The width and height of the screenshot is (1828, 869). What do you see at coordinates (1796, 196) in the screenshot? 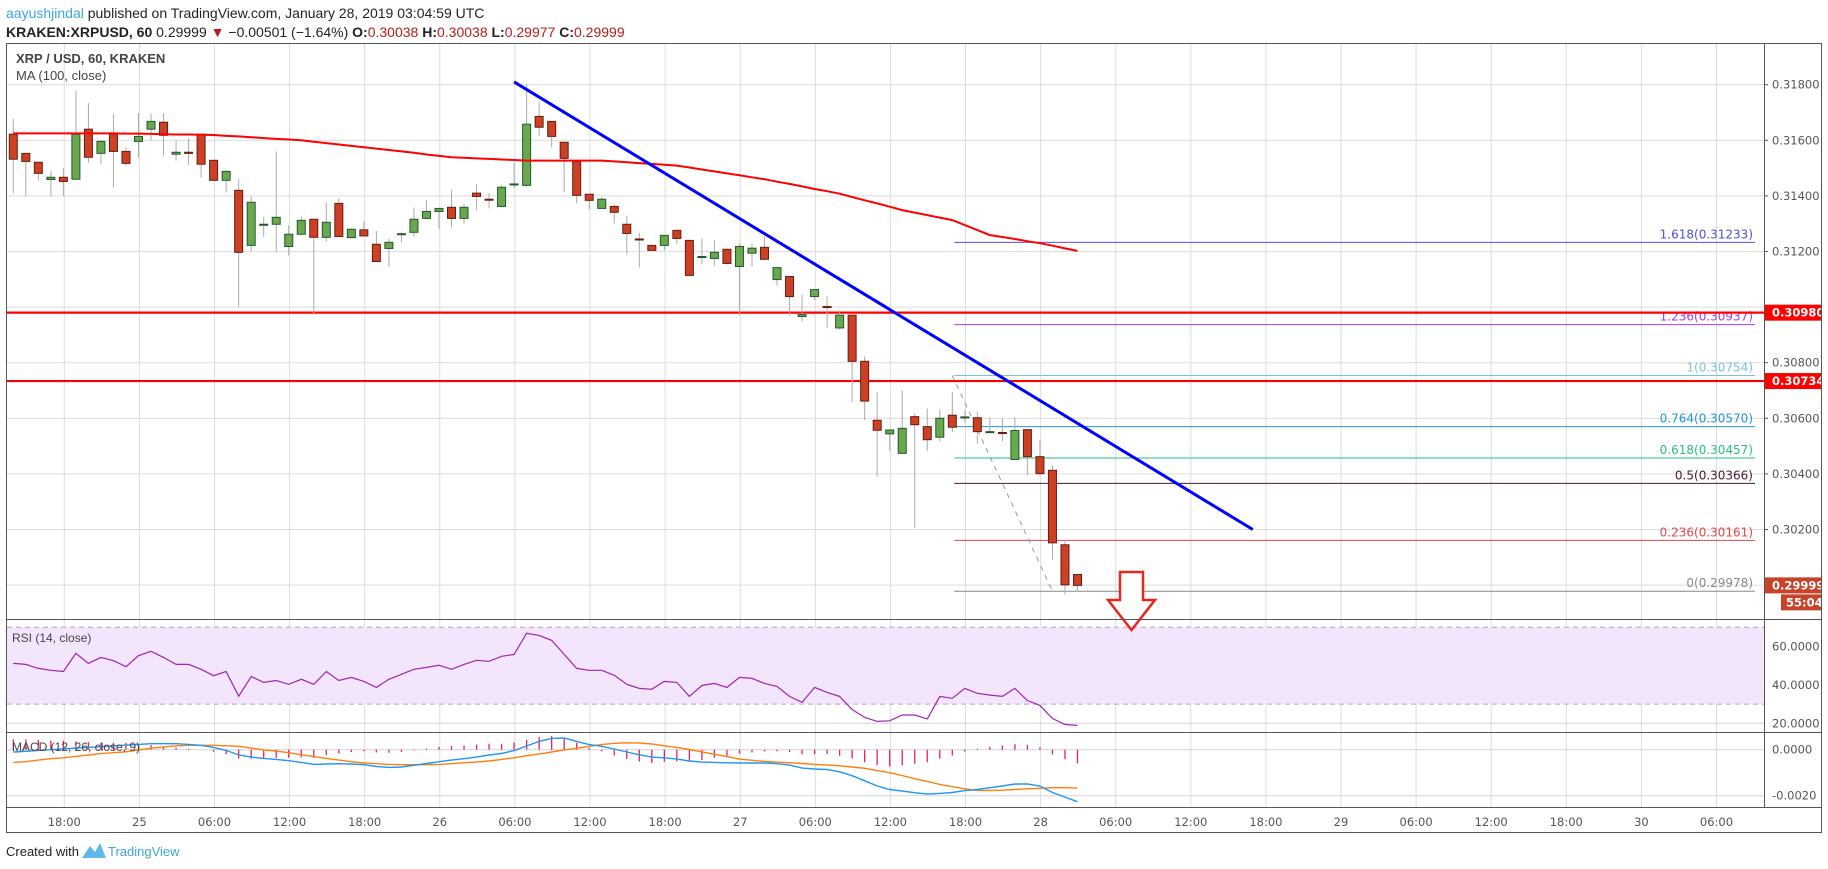
I see `price-axis-label: 0.31400` at bounding box center [1796, 196].